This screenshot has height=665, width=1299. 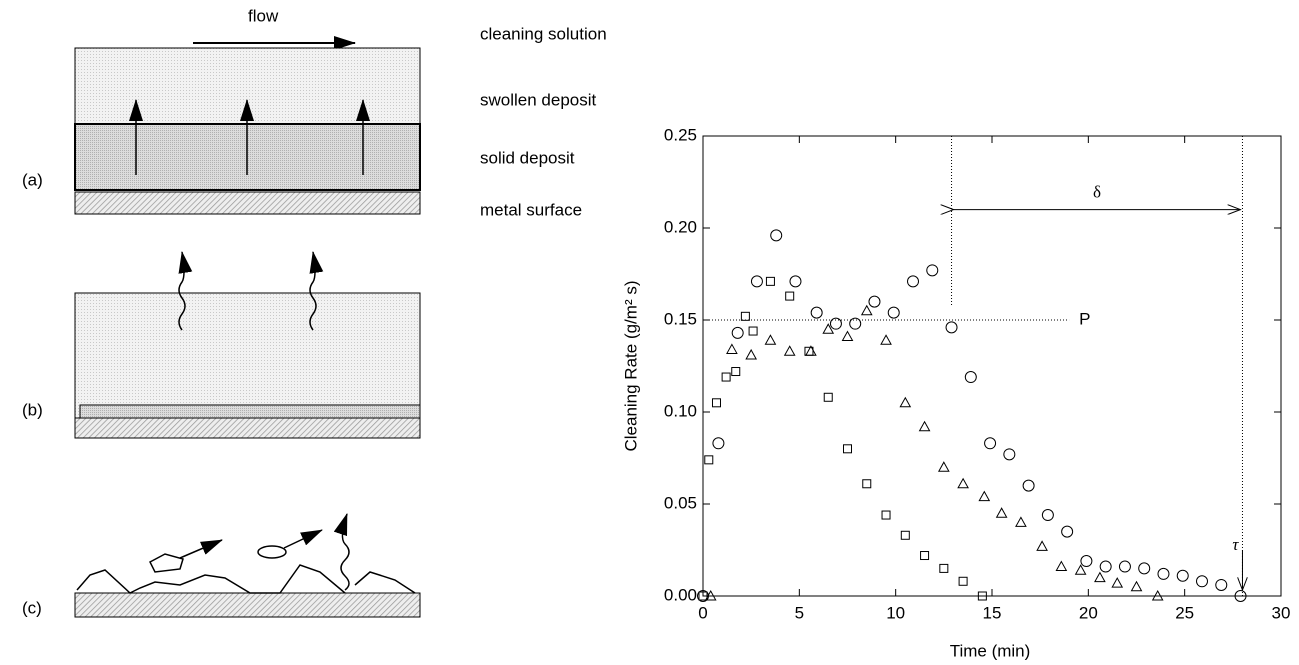 I want to click on layer-label: swollen deposit, so click(x=538, y=99).